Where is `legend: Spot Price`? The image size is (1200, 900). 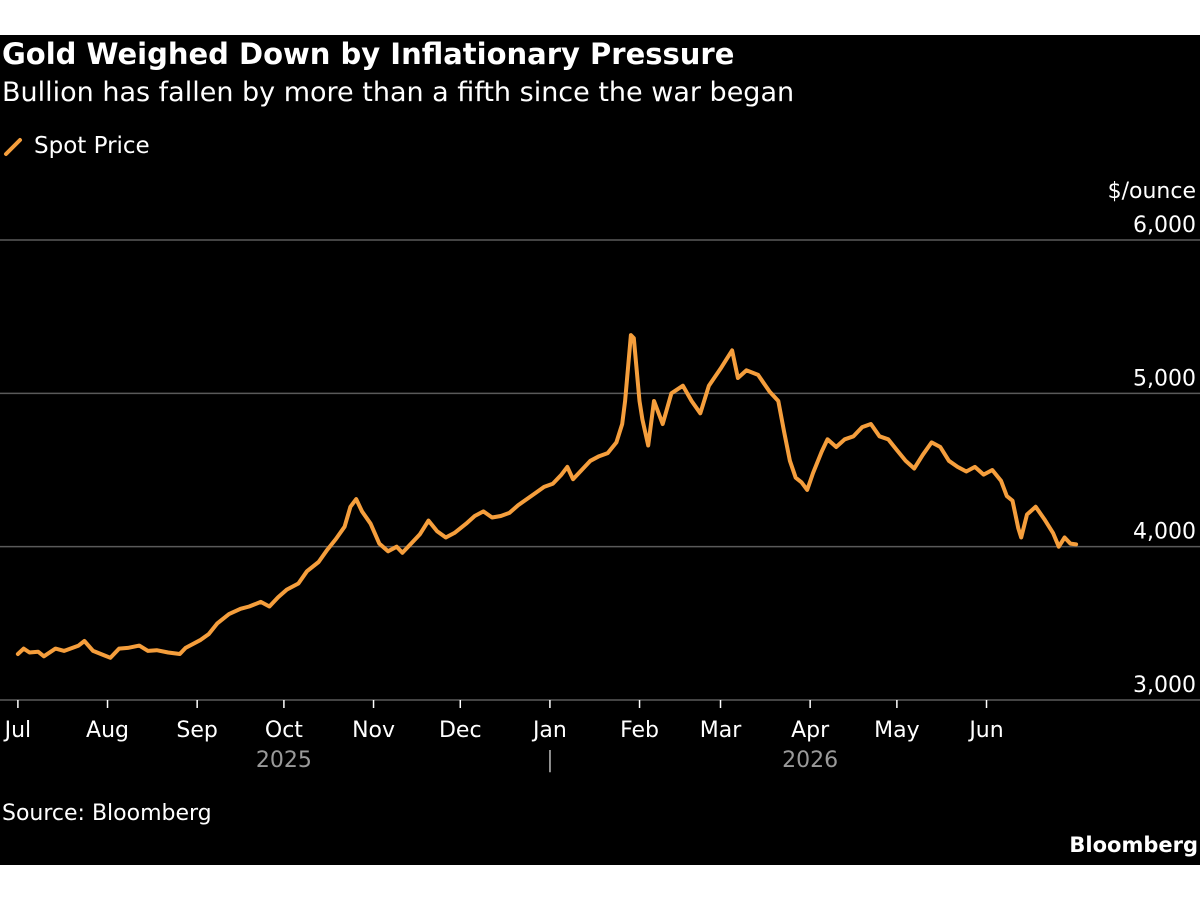 legend: Spot Price is located at coordinates (76, 146).